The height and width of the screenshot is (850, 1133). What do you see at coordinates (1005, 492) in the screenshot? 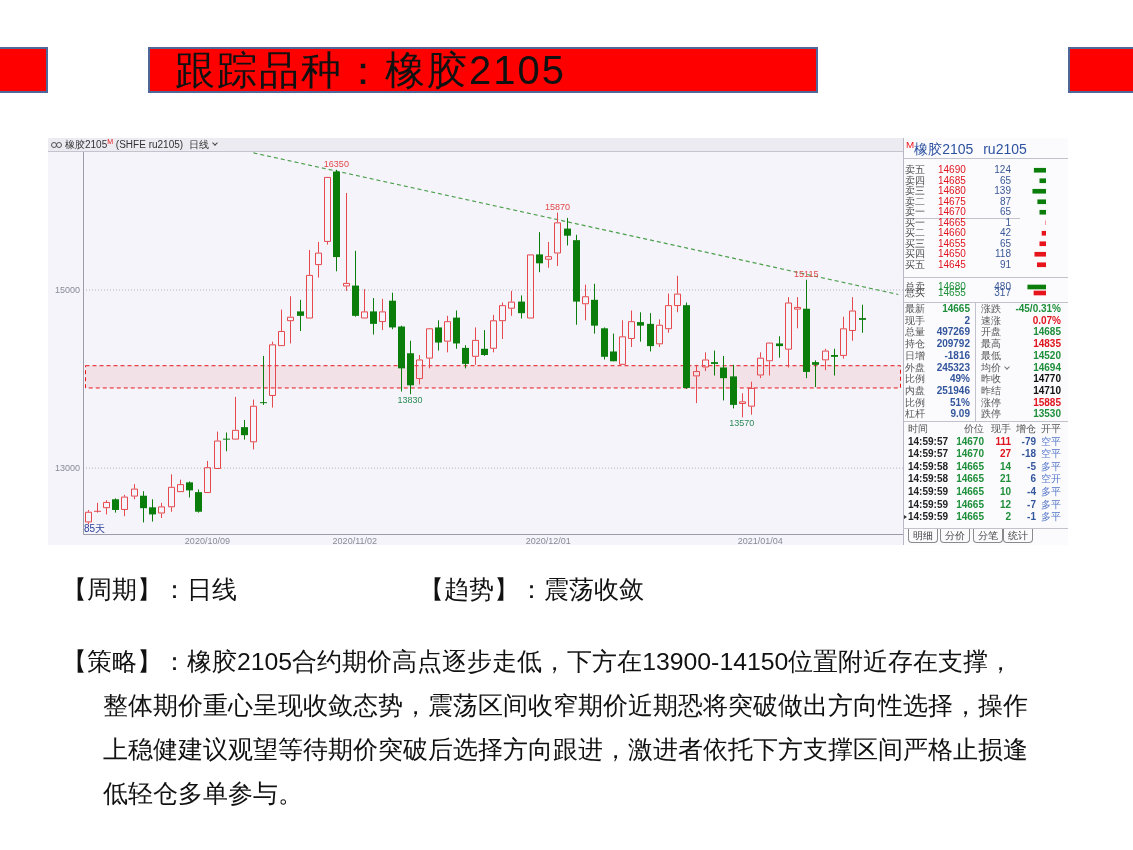
I see `text: 10` at bounding box center [1005, 492].